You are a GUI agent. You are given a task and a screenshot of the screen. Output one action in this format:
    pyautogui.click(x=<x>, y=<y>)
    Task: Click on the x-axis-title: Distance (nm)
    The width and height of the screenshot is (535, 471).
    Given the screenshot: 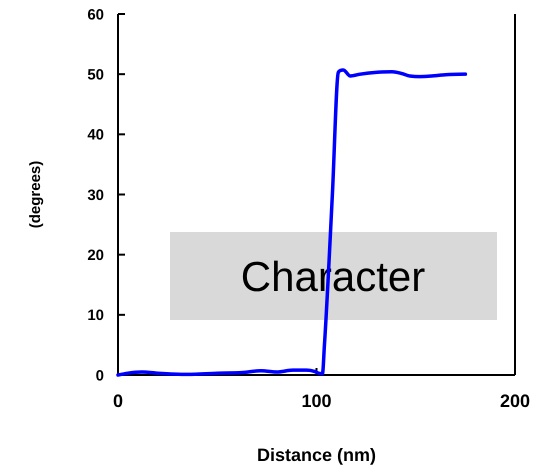 What is the action you would take?
    pyautogui.click(x=316, y=455)
    